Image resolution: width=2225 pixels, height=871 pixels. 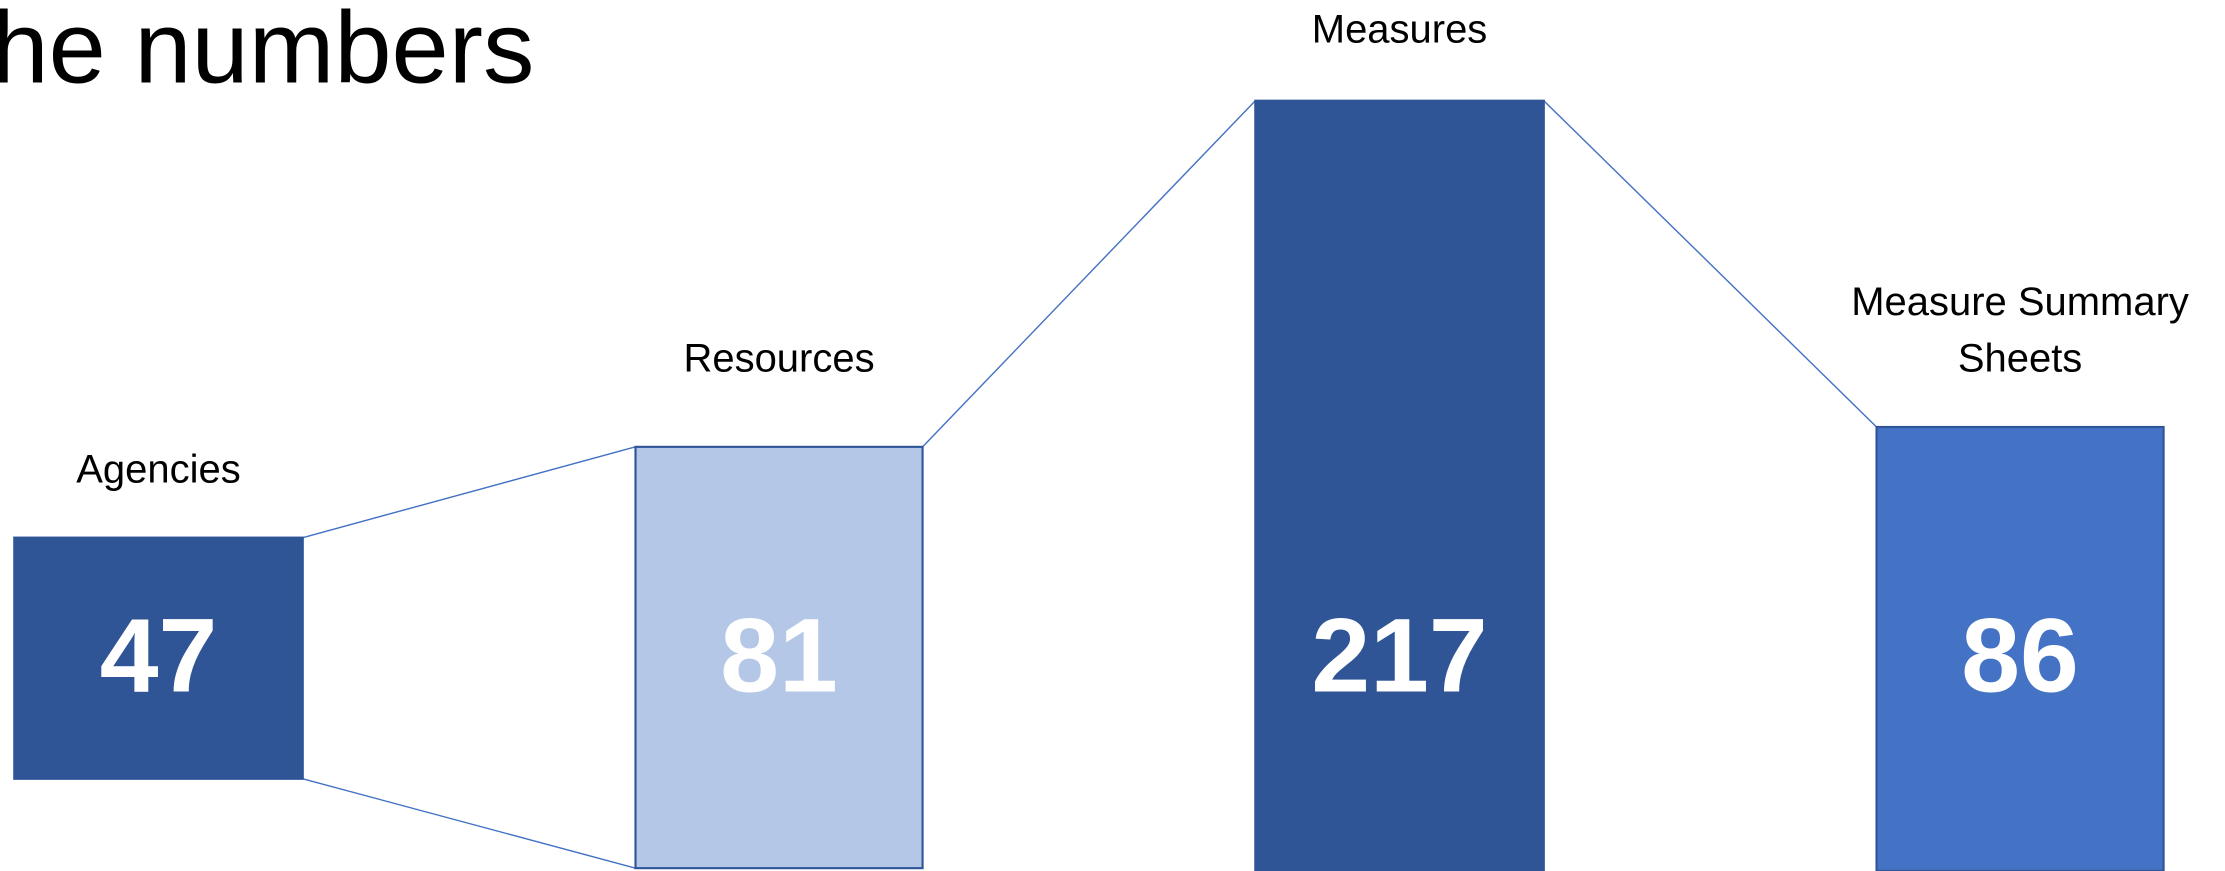 What do you see at coordinates (1399, 656) in the screenshot?
I see `box-value: 217` at bounding box center [1399, 656].